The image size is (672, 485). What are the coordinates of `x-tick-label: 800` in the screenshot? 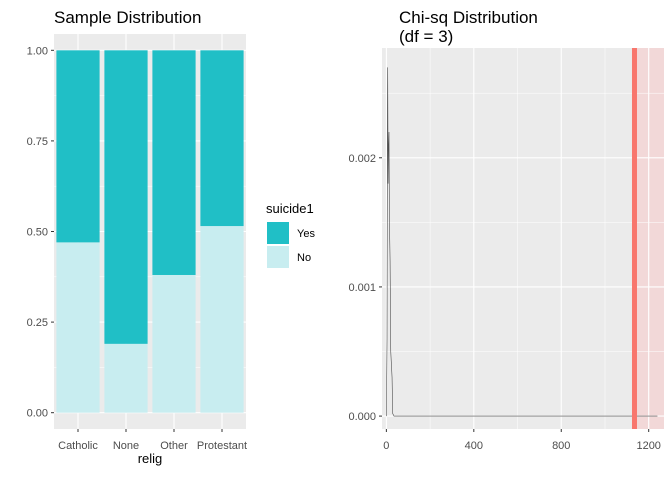 It's located at (561, 446).